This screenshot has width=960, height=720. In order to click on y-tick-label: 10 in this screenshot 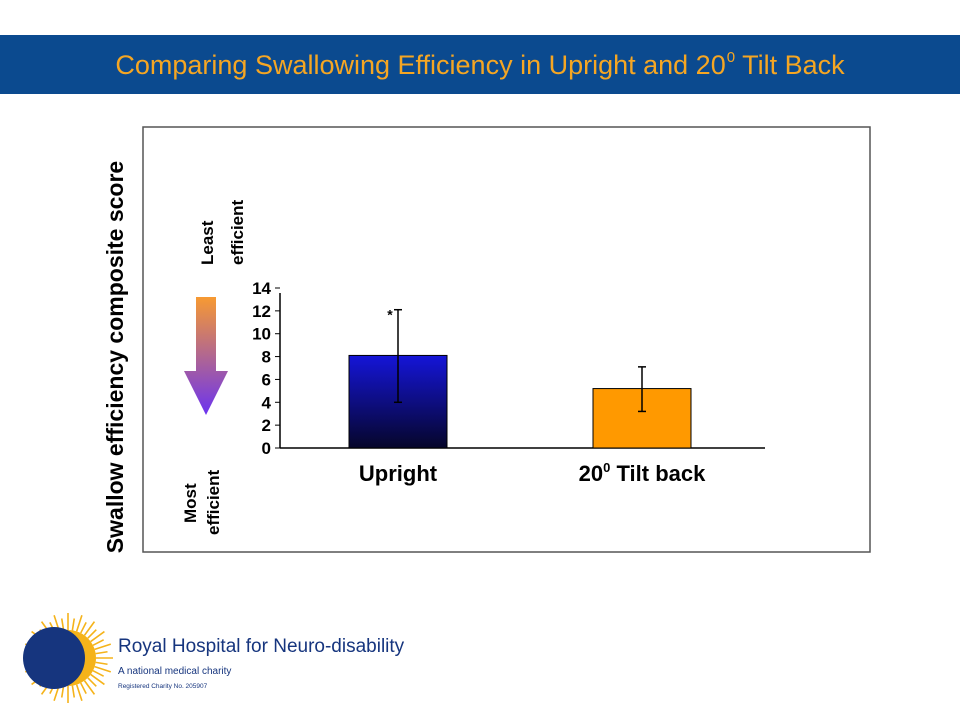, I will do `click(261, 334)`.